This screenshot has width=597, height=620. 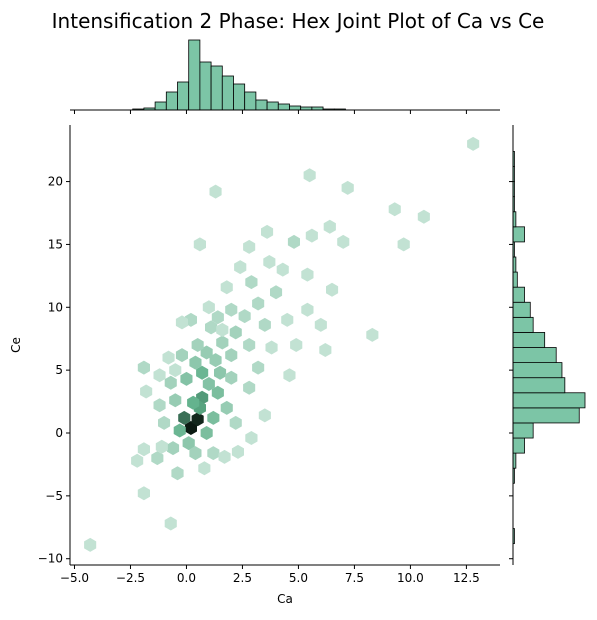 What do you see at coordinates (54, 496) in the screenshot?
I see `y-tick-label: −5` at bounding box center [54, 496].